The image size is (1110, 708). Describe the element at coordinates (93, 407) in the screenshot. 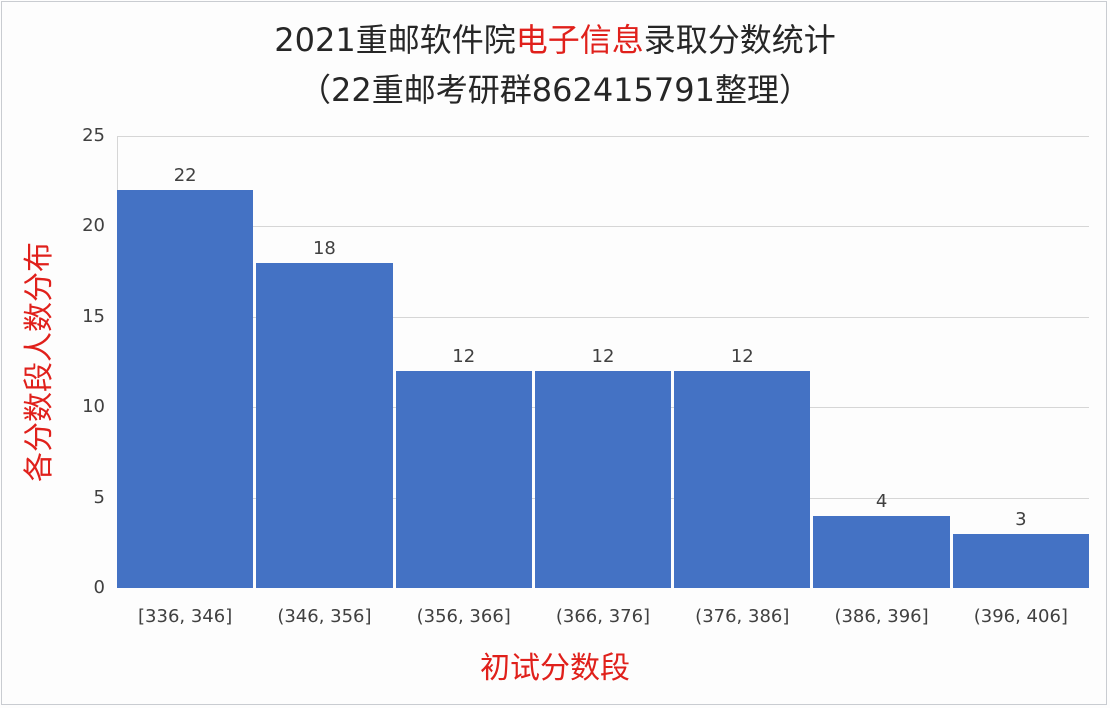

I see `y-tick-label: 10` at that location.